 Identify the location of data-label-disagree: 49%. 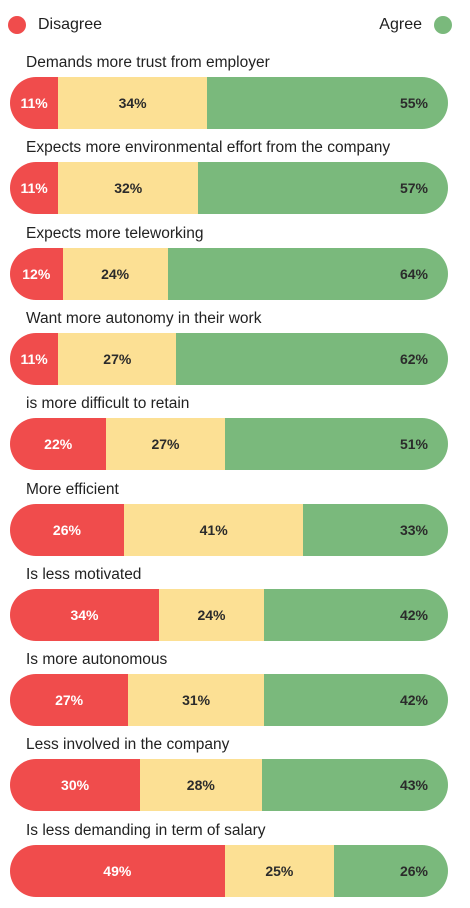
(117, 870).